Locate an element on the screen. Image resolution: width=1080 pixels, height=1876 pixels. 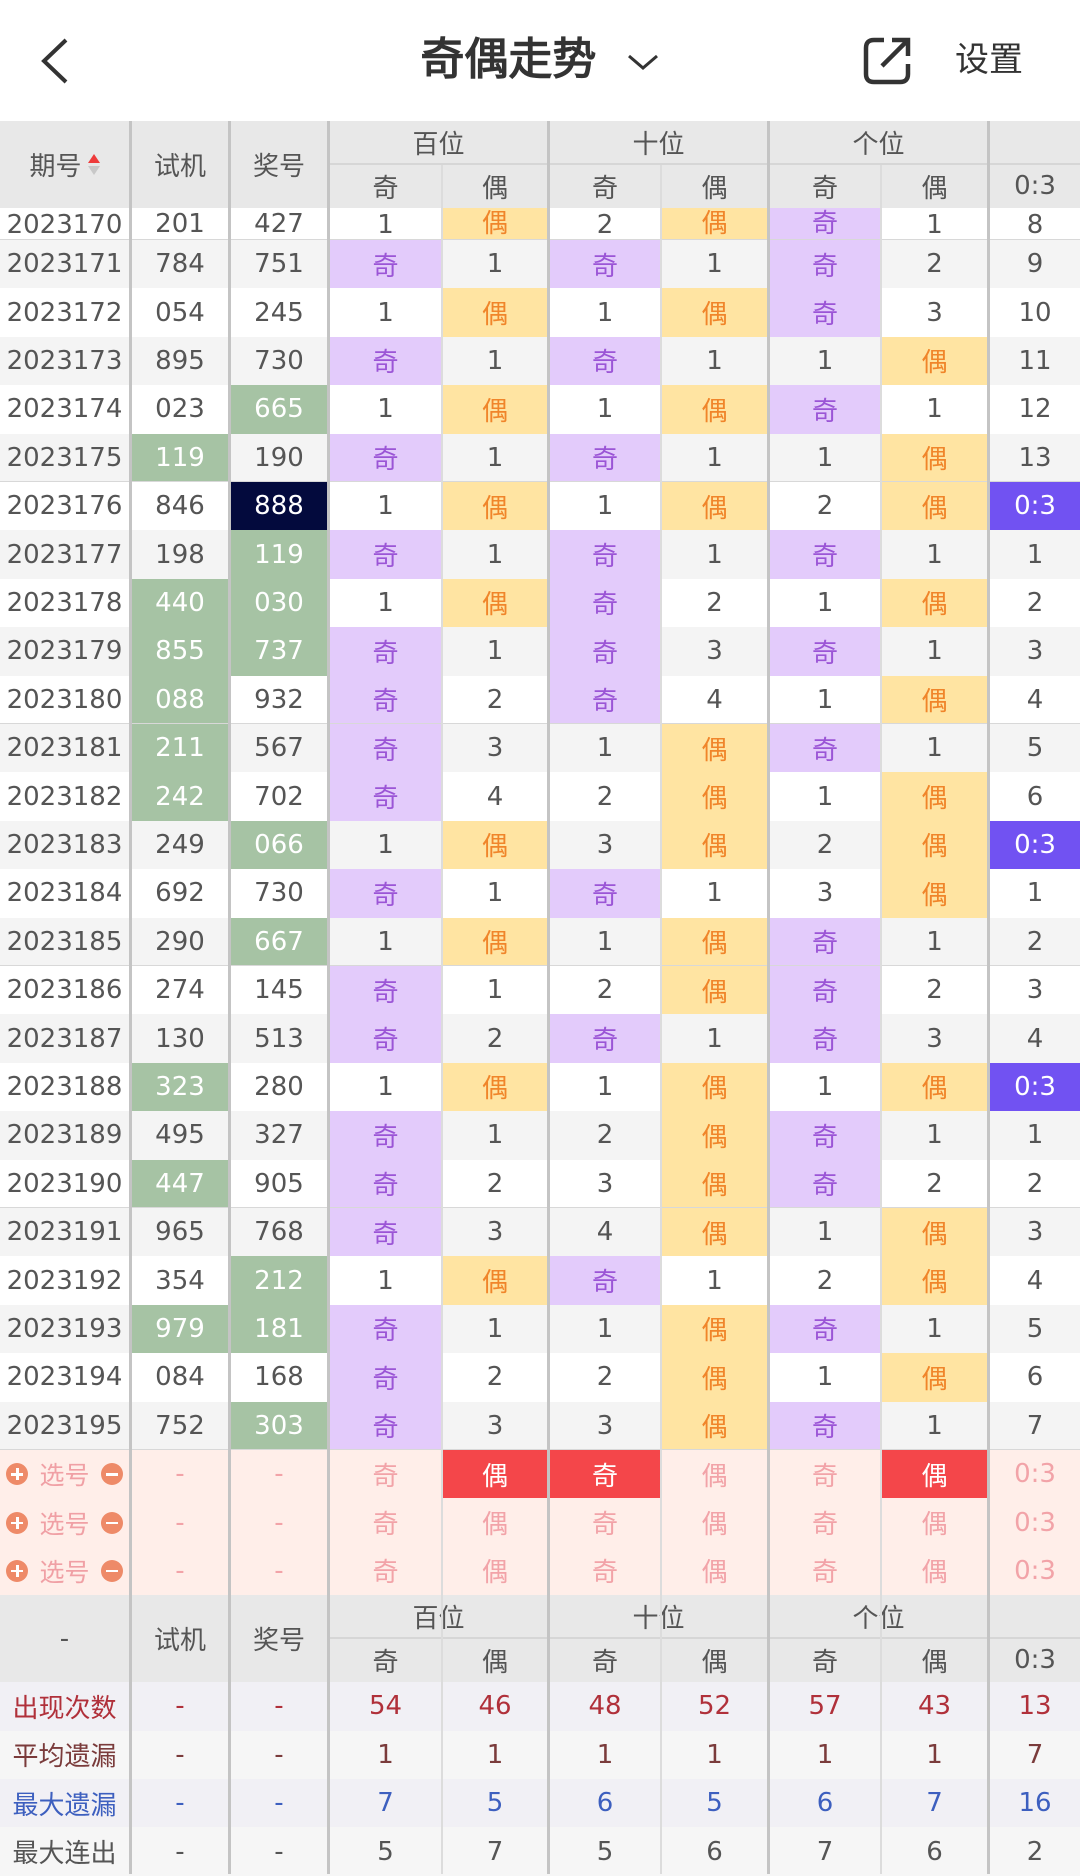
stats-prize: - is located at coordinates (279, 1803).